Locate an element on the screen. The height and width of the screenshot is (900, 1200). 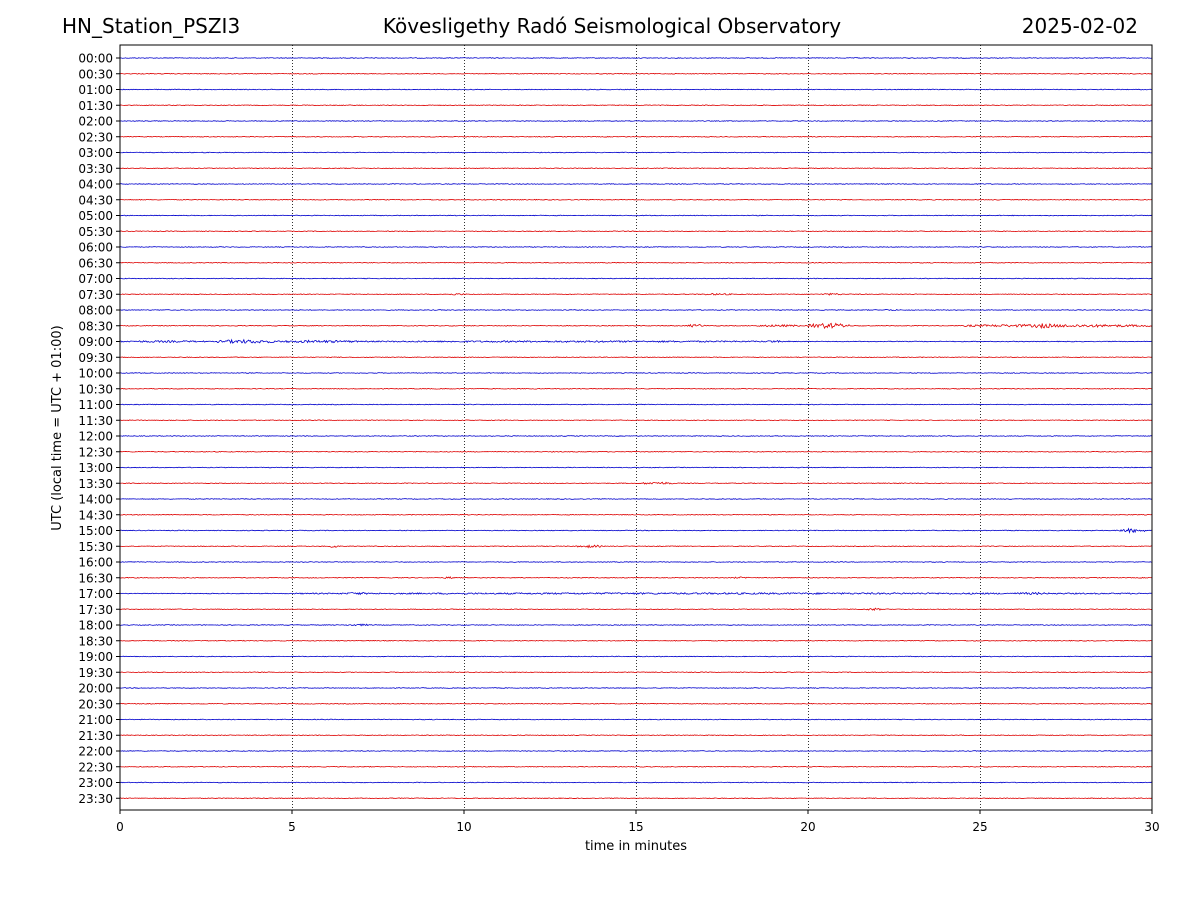
y-tick-label: 12:00 is located at coordinates (95, 437).